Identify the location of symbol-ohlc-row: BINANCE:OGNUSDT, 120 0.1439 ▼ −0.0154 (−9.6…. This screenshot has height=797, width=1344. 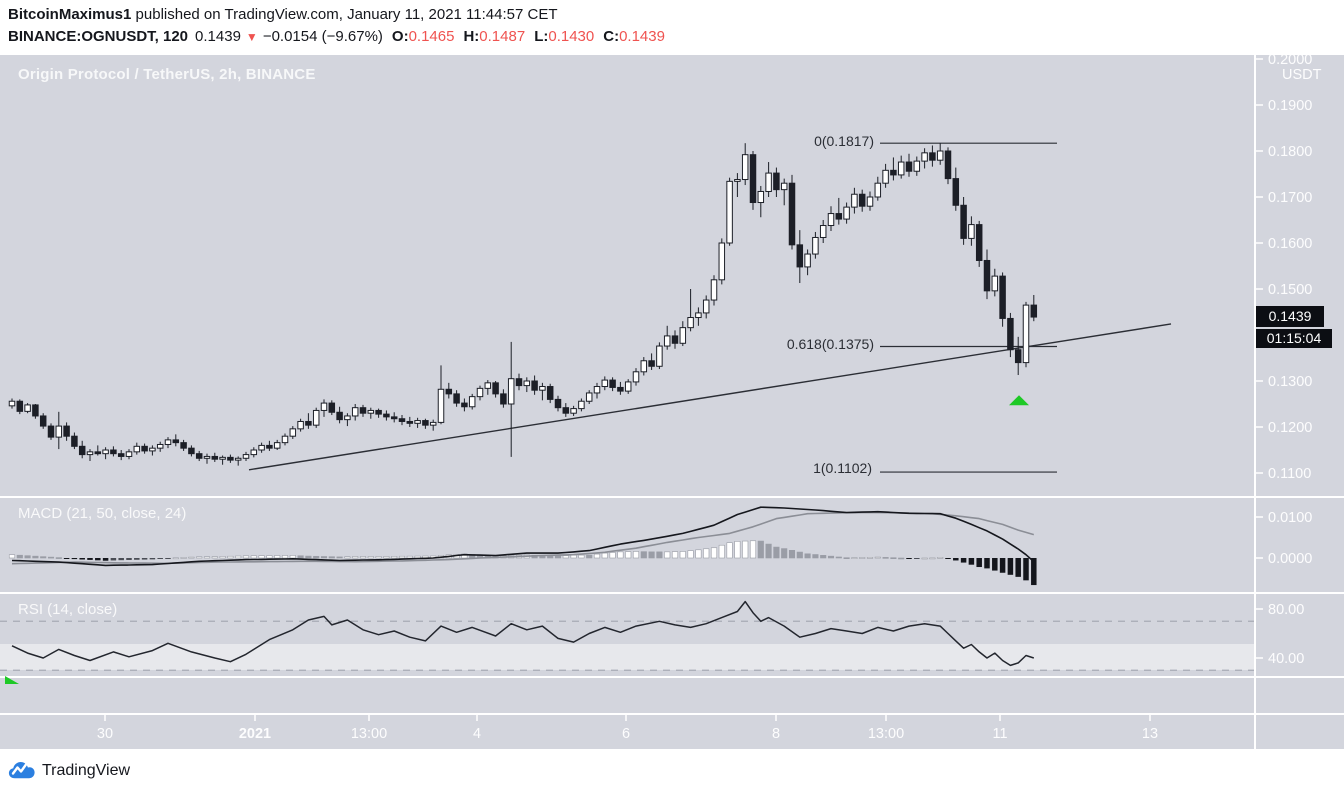
(336, 37).